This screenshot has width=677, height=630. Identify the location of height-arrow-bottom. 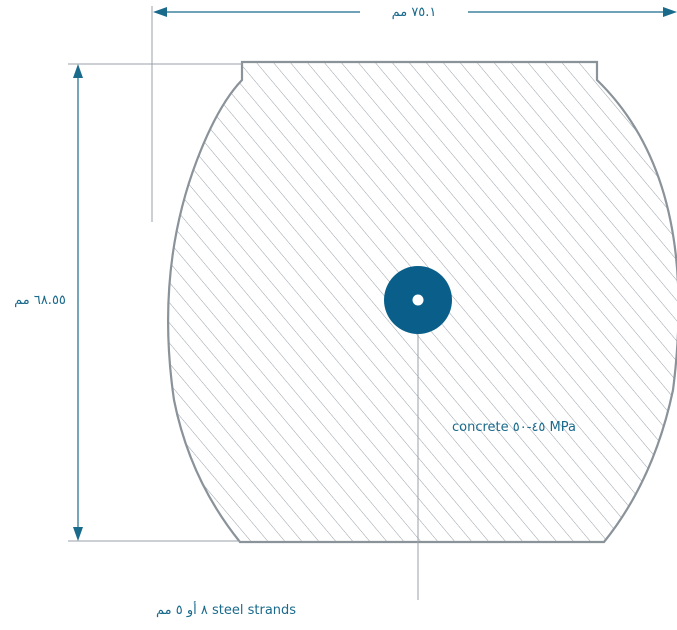
(78, 534).